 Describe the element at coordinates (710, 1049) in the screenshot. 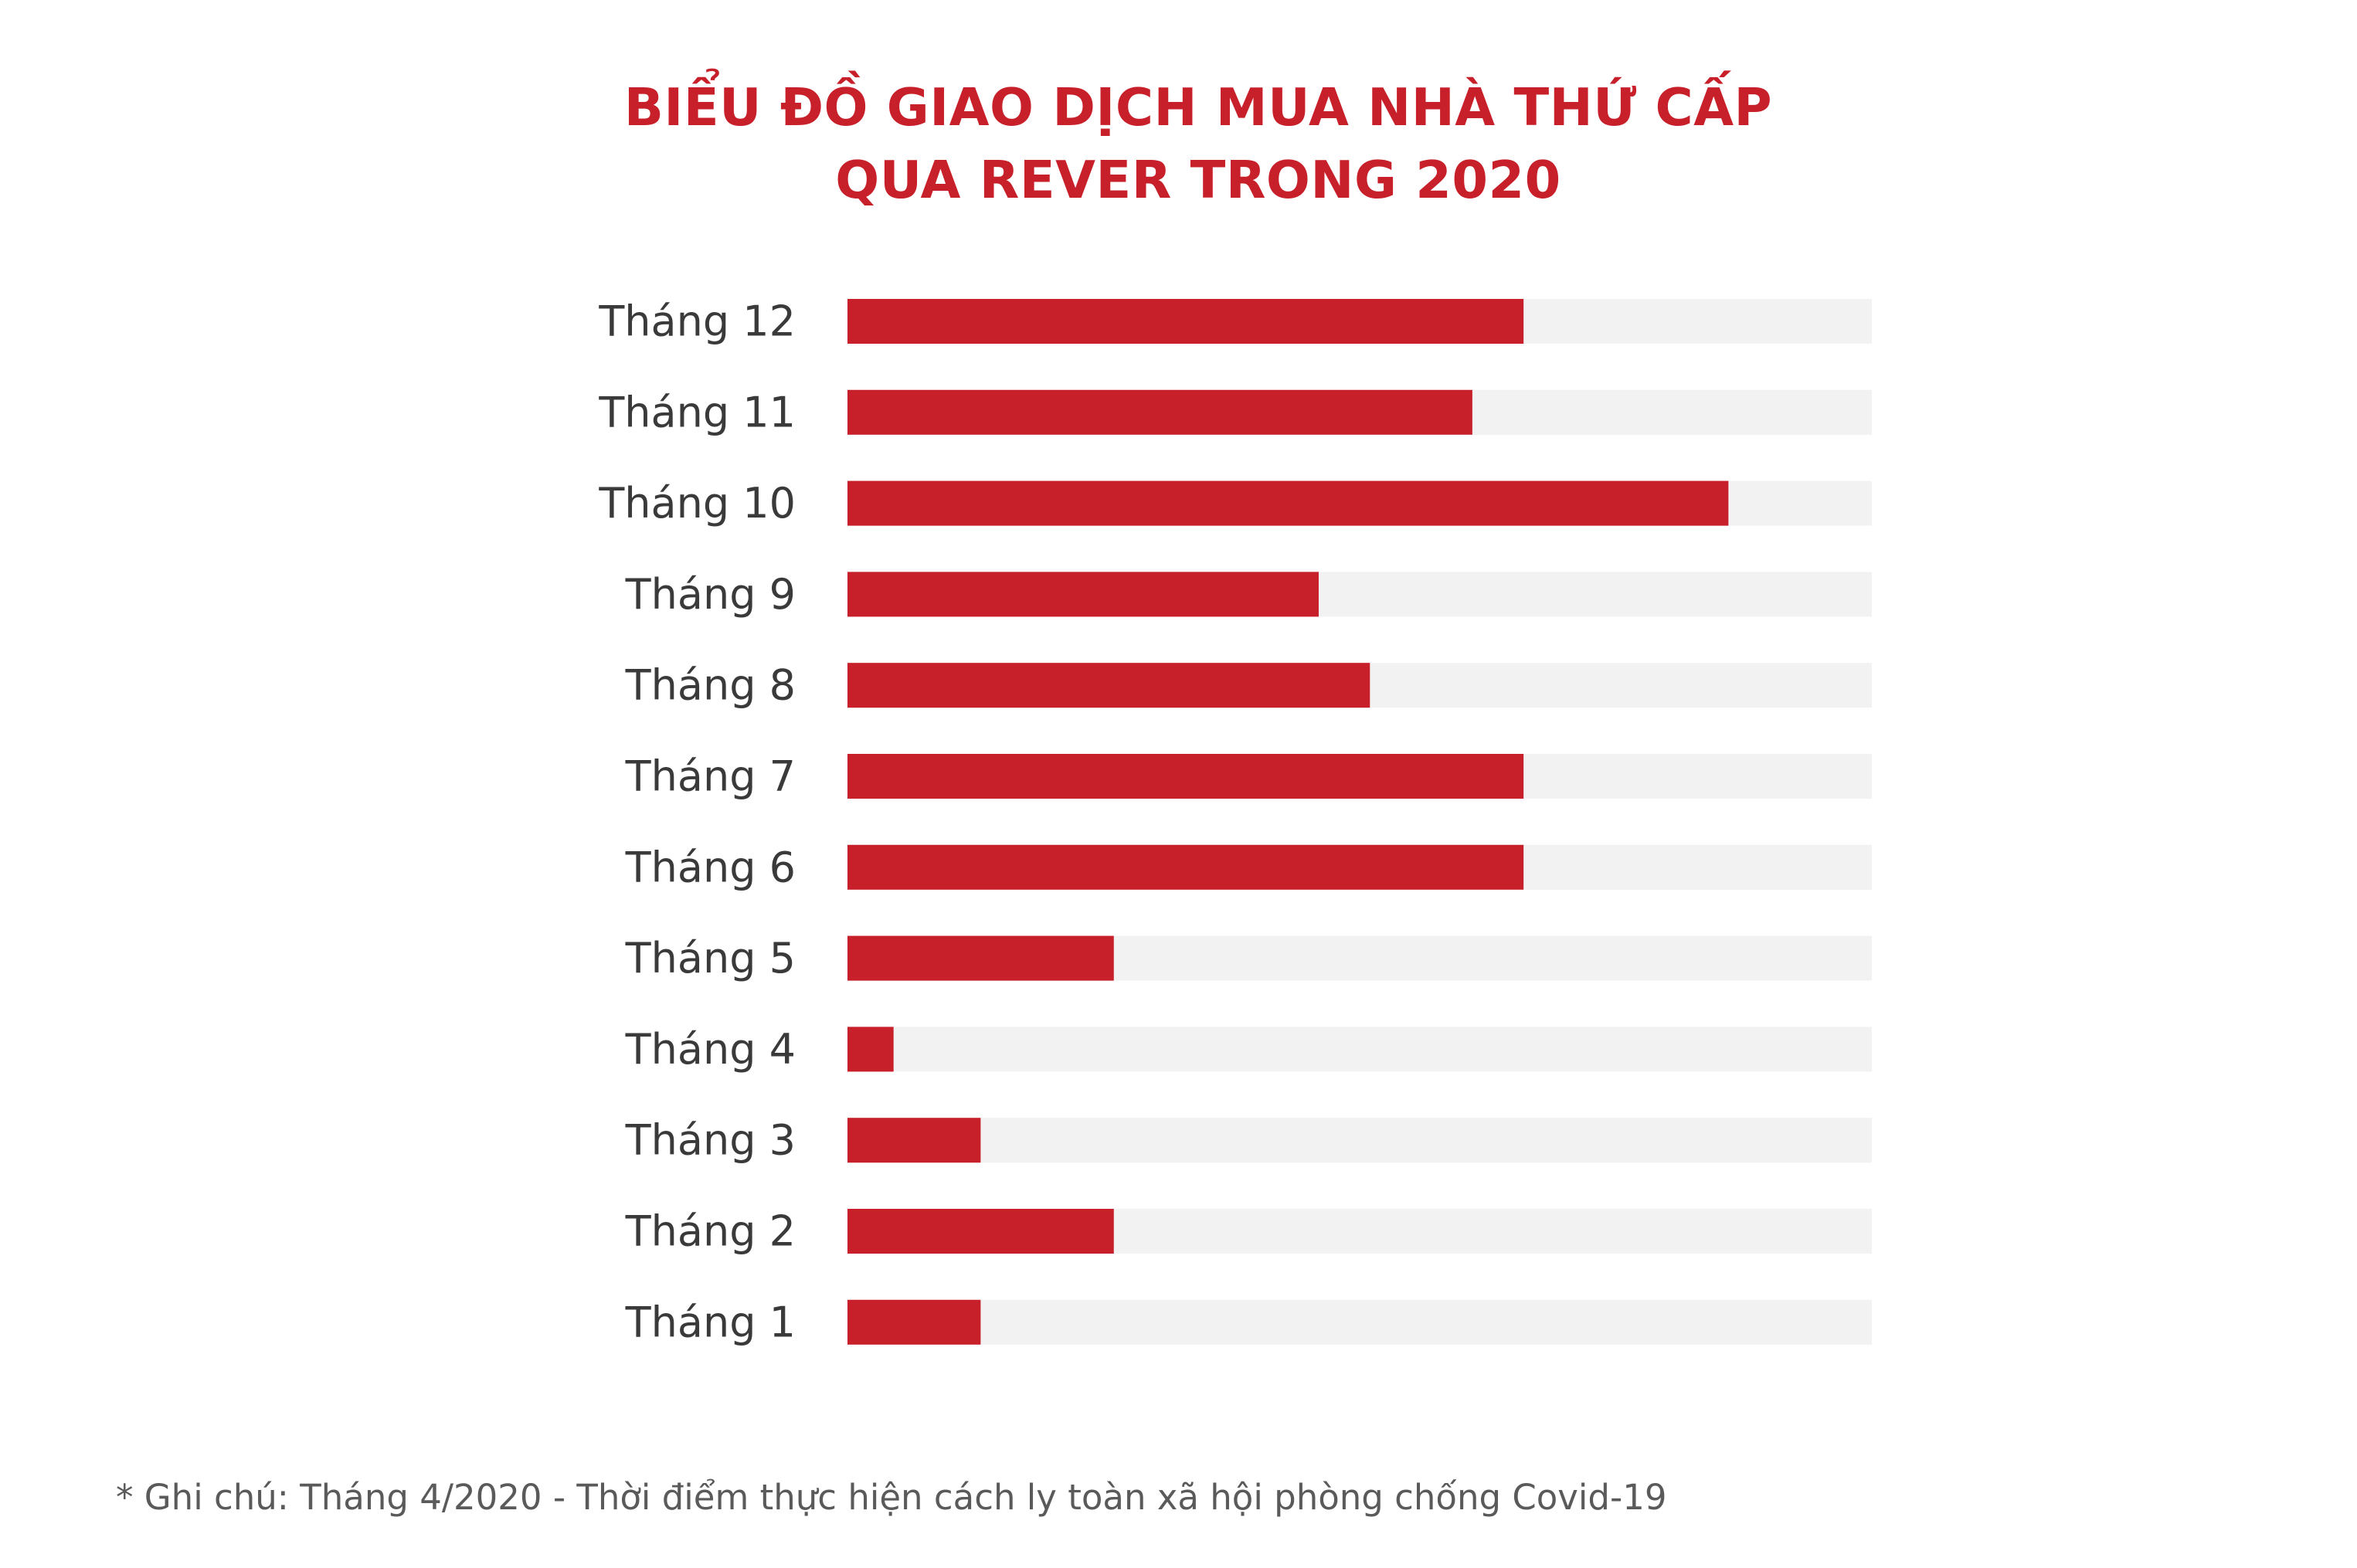

I see `category-label: Tháng 4` at that location.